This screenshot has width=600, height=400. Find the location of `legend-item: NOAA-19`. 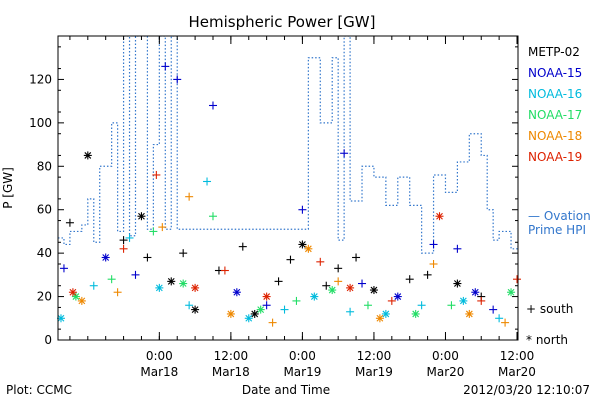

legend-item: NOAA-19 is located at coordinates (555, 157).